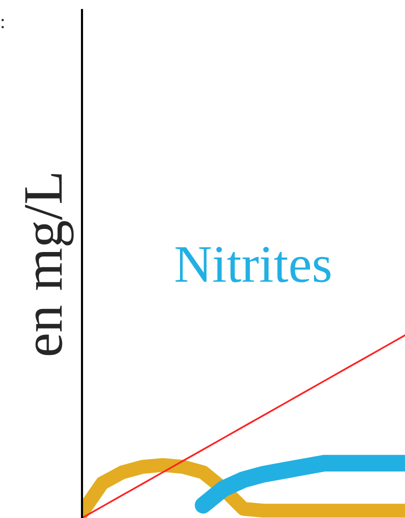 The width and height of the screenshot is (405, 518). What do you see at coordinates (49, 265) in the screenshot?
I see `y-axis-title: en mg/L` at bounding box center [49, 265].